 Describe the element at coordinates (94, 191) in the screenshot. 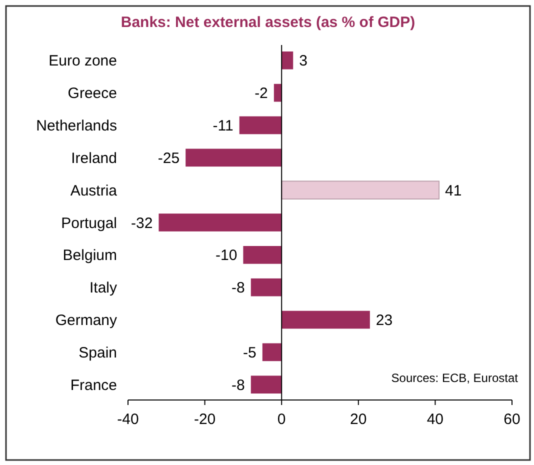

I see `y-tick-label: Austria` at that location.